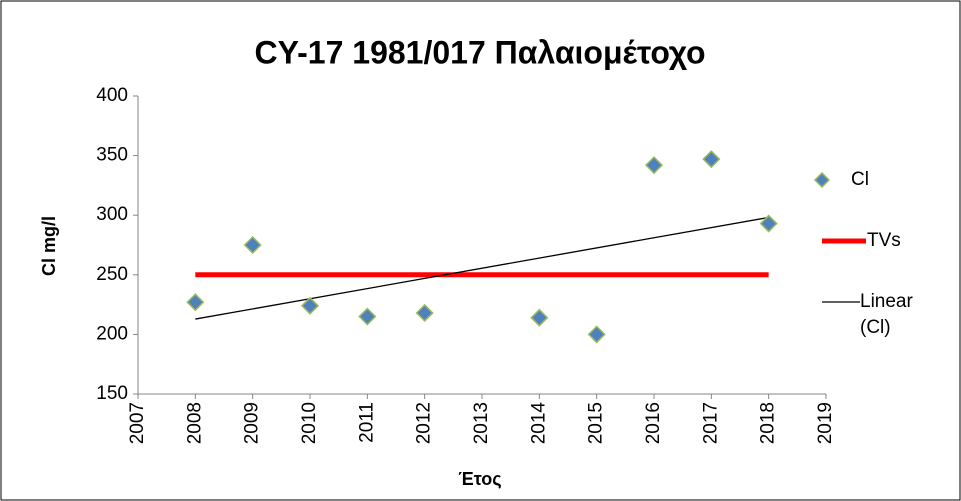 This screenshot has width=961, height=501. What do you see at coordinates (49, 246) in the screenshot?
I see `y-axis-title: Cl mg/l` at bounding box center [49, 246].